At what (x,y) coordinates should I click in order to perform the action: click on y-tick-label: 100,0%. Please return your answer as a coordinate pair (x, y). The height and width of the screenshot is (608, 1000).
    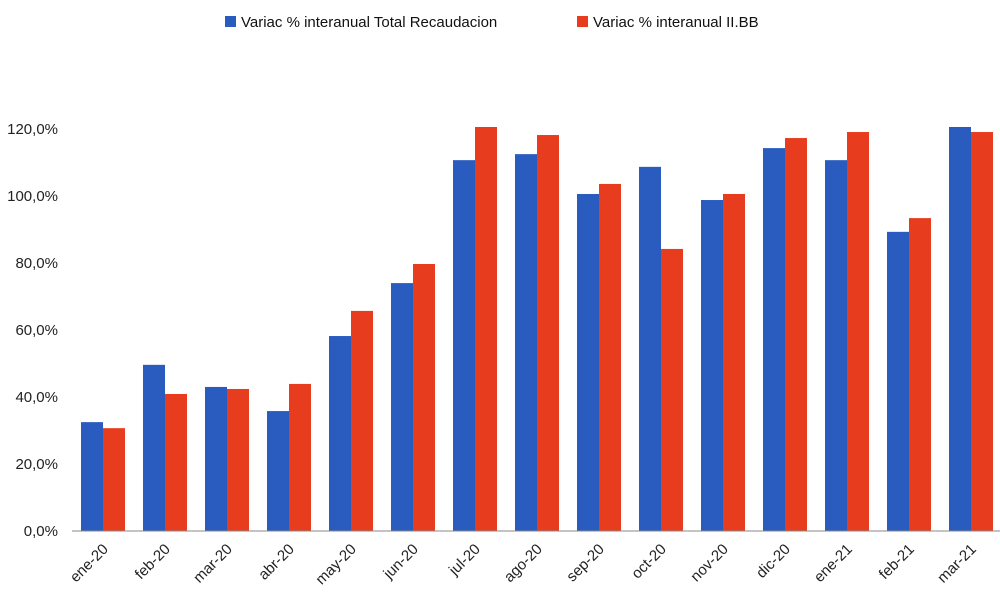
    Looking at the image, I should click on (32, 196).